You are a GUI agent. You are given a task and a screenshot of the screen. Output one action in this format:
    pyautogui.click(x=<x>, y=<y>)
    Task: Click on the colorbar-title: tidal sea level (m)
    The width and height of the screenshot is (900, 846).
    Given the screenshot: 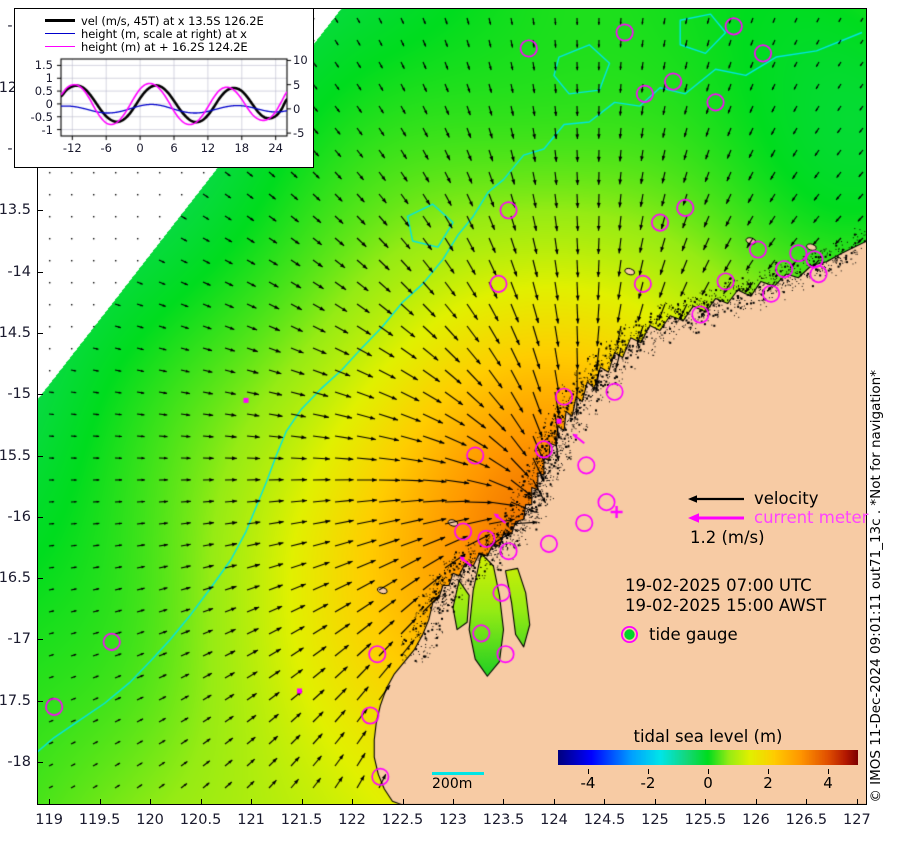 What is the action you would take?
    pyautogui.click(x=708, y=736)
    